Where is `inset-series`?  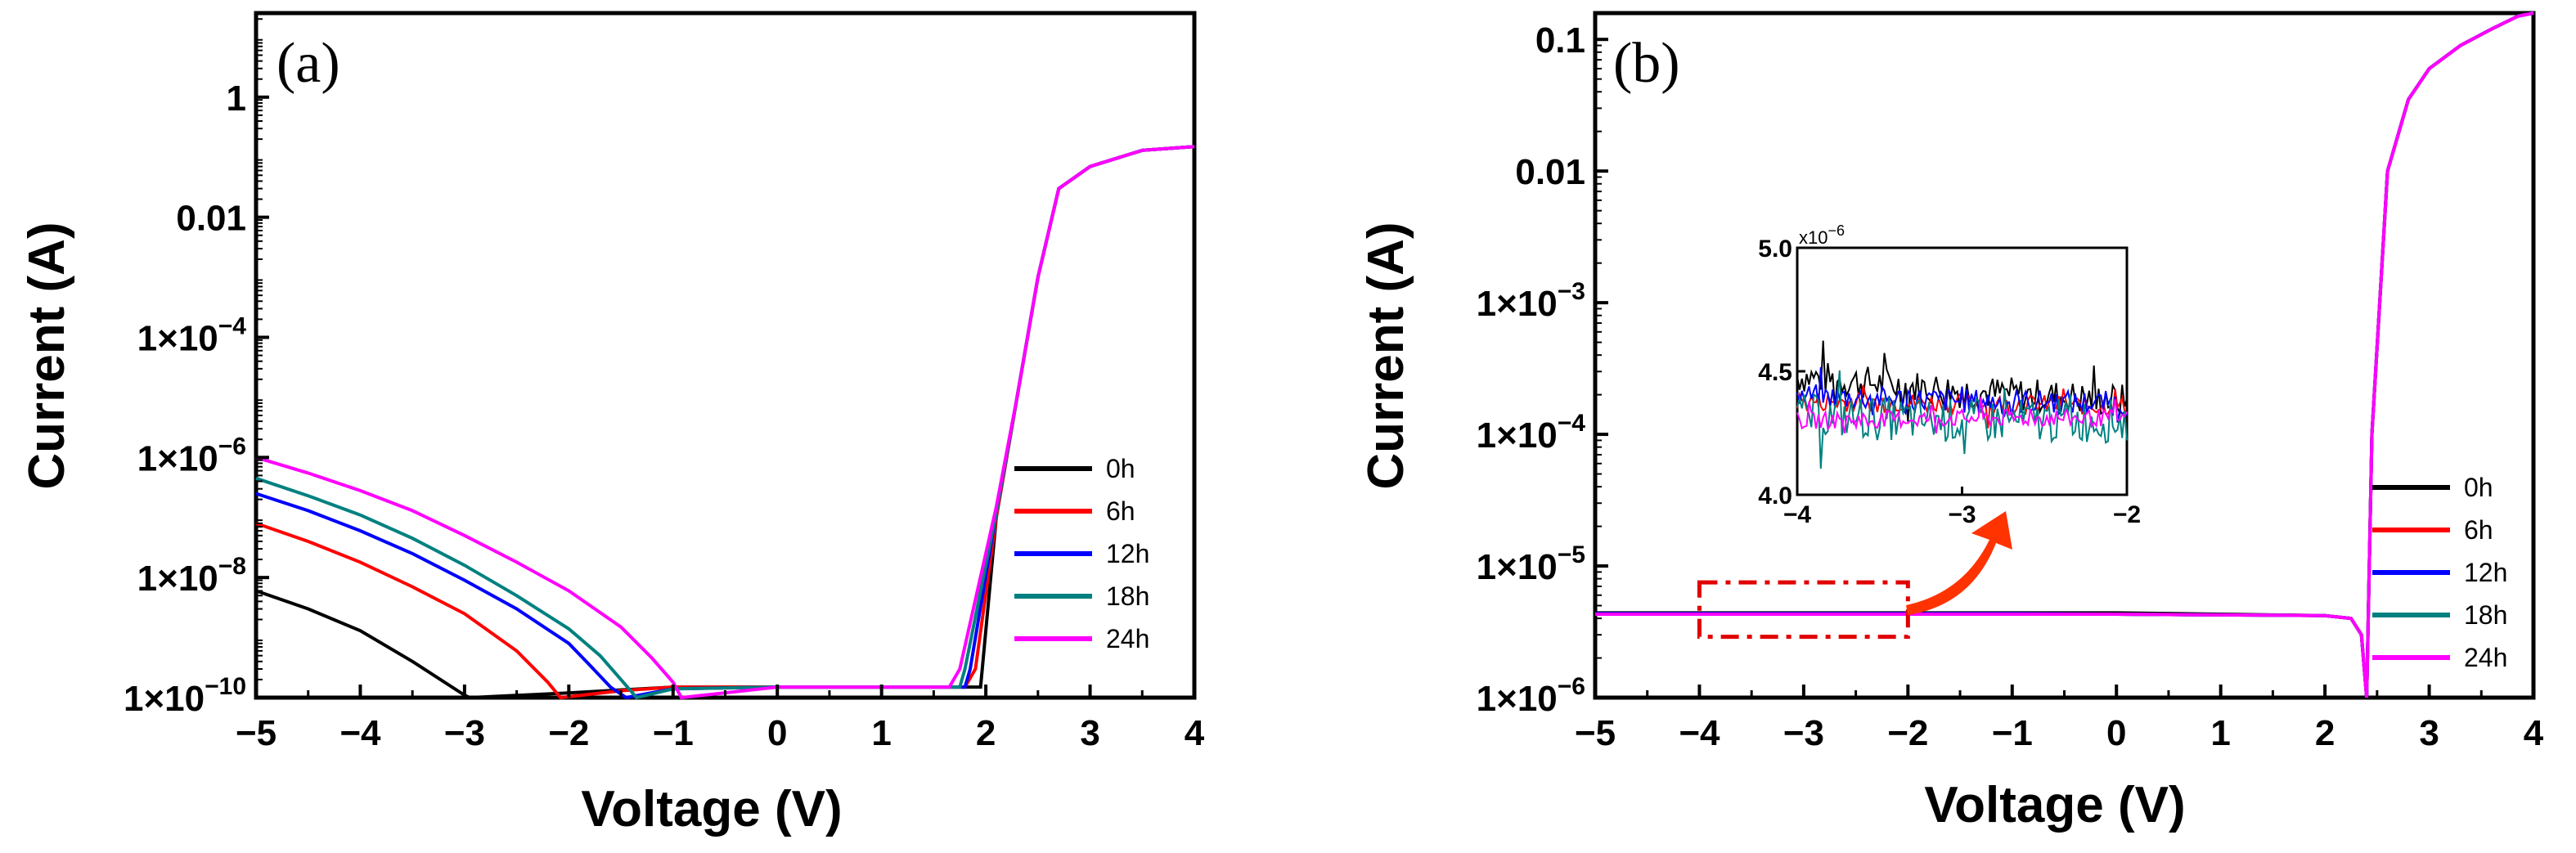 inset-series is located at coordinates (1962, 404).